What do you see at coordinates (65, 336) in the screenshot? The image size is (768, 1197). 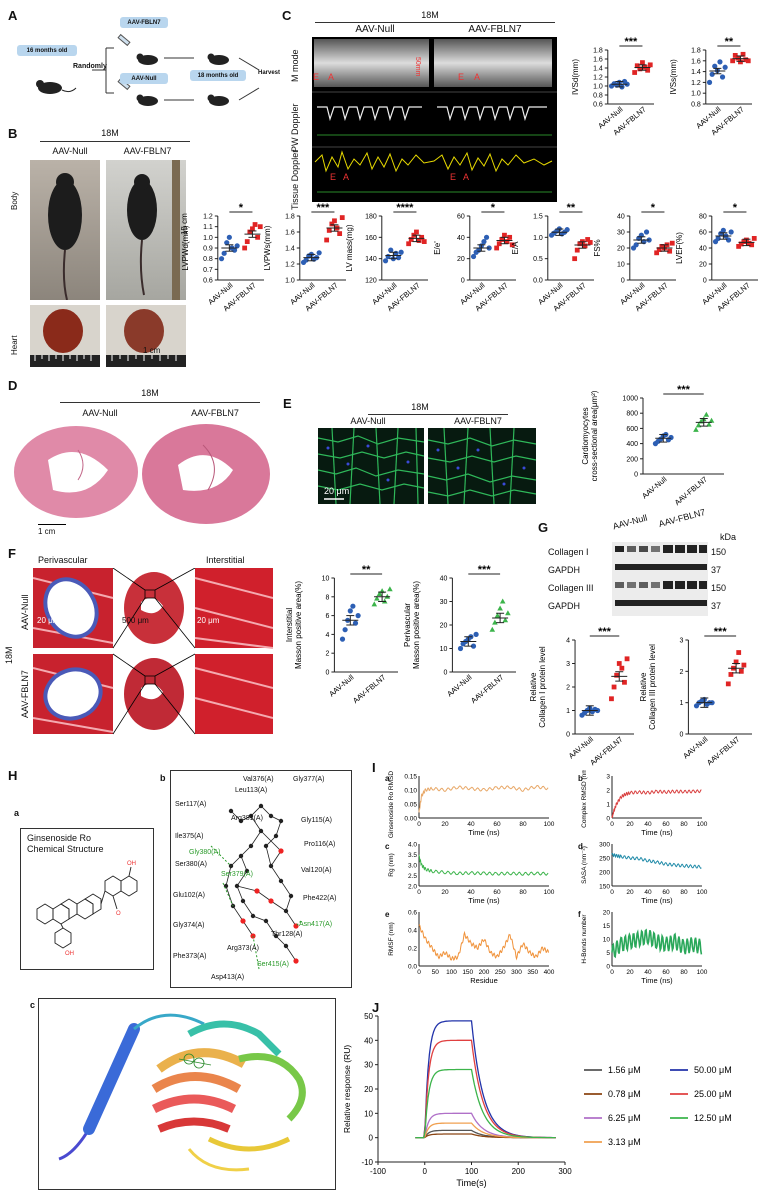 I see `heart-photo-null` at bounding box center [65, 336].